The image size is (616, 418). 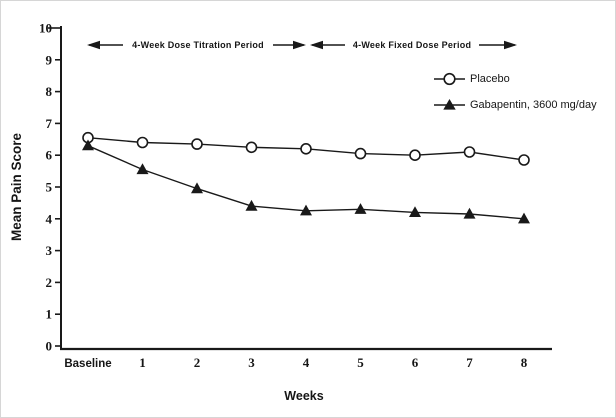 What do you see at coordinates (49, 218) in the screenshot?
I see `y-tick-label-4: 4` at bounding box center [49, 218].